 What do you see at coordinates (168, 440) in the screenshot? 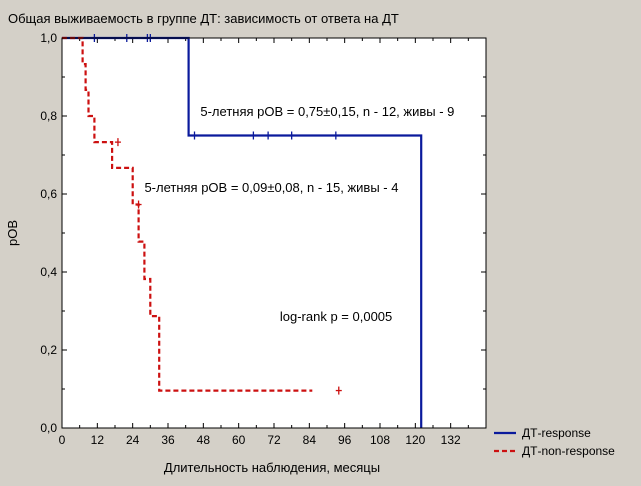
I see `x-tick-label: 36` at bounding box center [168, 440].